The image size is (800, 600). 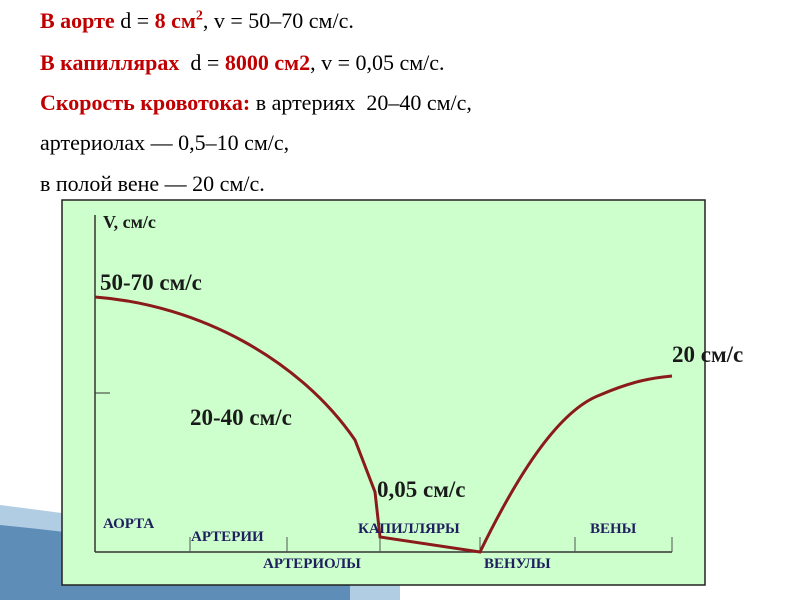 I want to click on text: в артериях 20–40 см/с,, so click(x=361, y=102).